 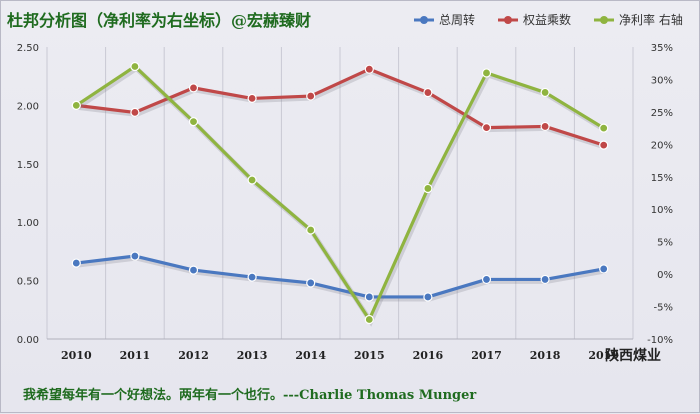 What do you see at coordinates (252, 355) in the screenshot?
I see `x-tick-label: 2013` at bounding box center [252, 355].